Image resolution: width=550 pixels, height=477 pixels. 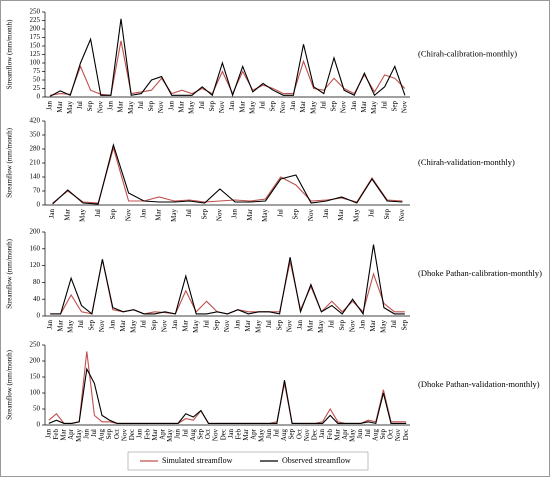 What do you see at coordinates (406, 434) in the screenshot?
I see `x-tick-label: Dec` at bounding box center [406, 434].